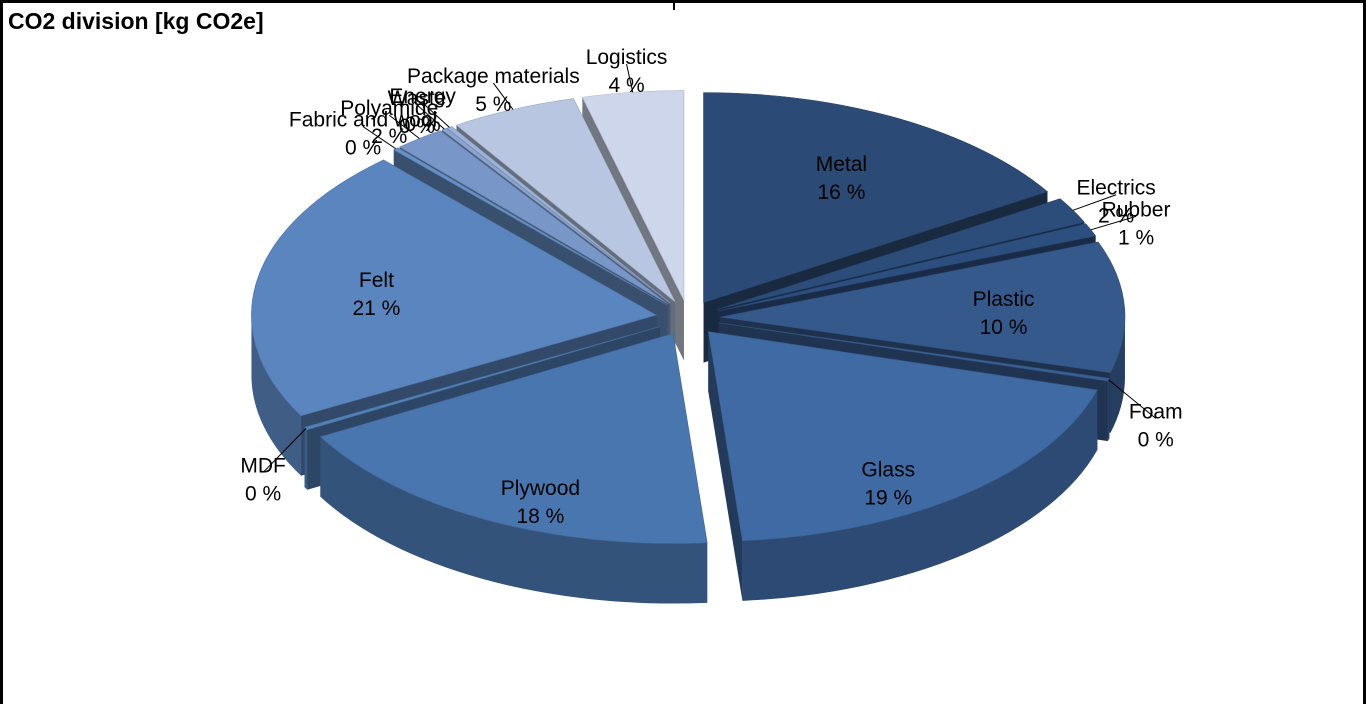 The height and width of the screenshot is (704, 1366). Describe the element at coordinates (436, 115) in the screenshot. I see `leader-line-energy` at that location.